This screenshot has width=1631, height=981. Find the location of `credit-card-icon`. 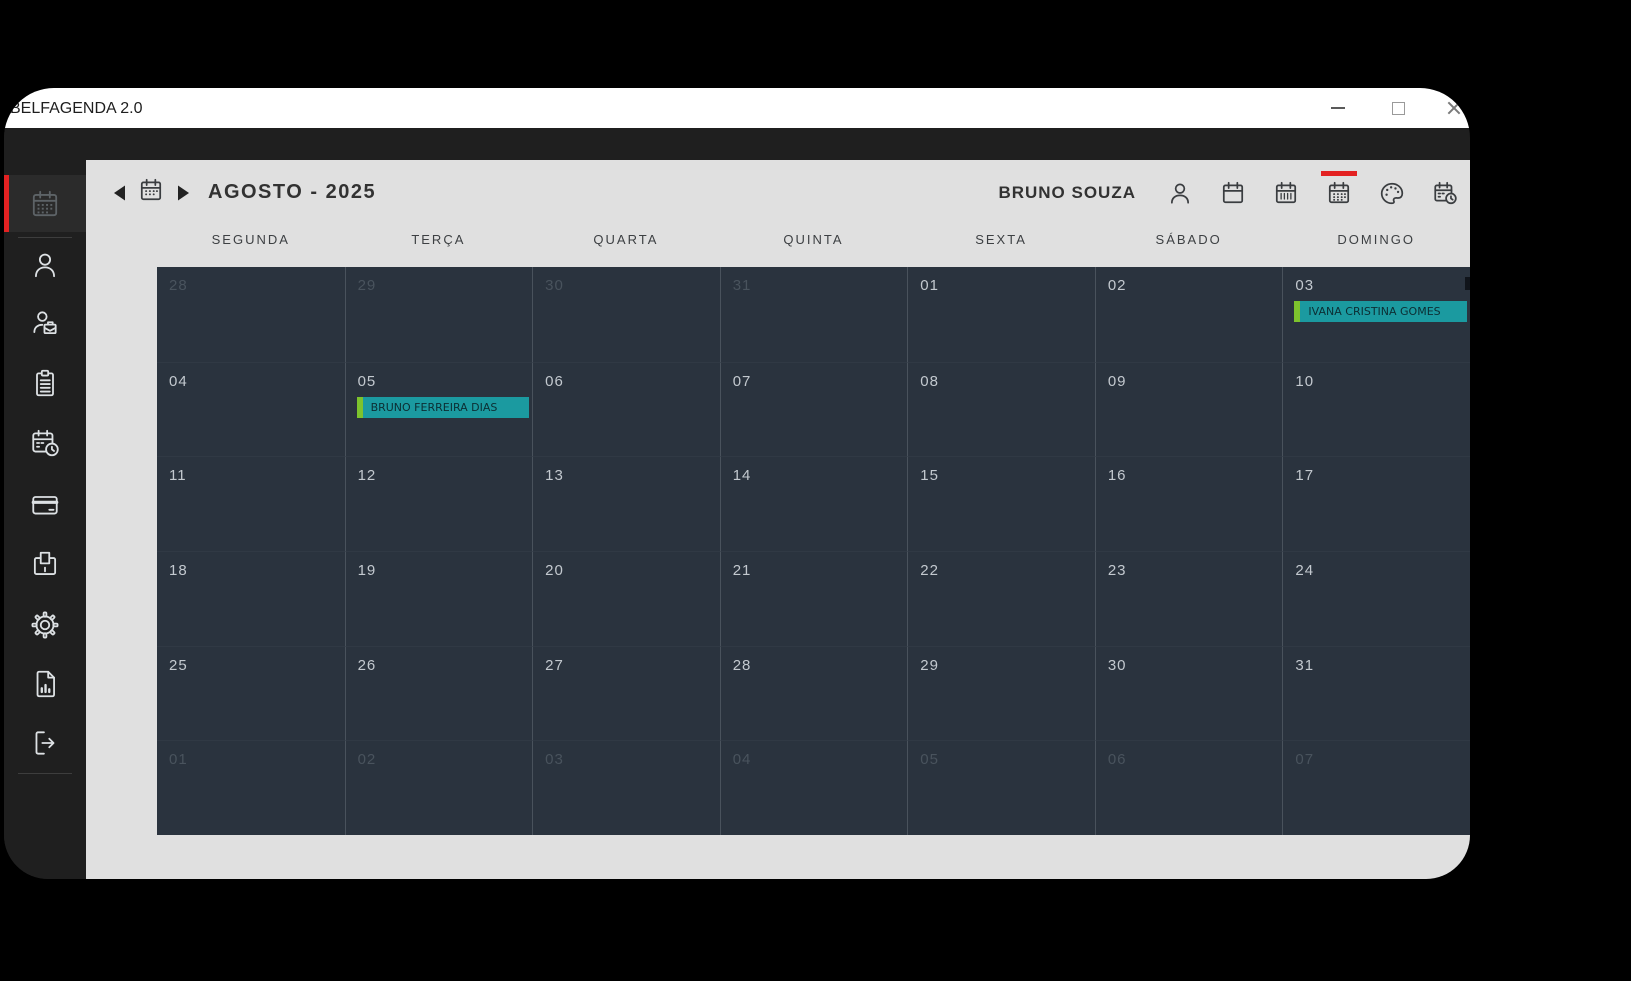

credit-card-icon is located at coordinates (45, 505).